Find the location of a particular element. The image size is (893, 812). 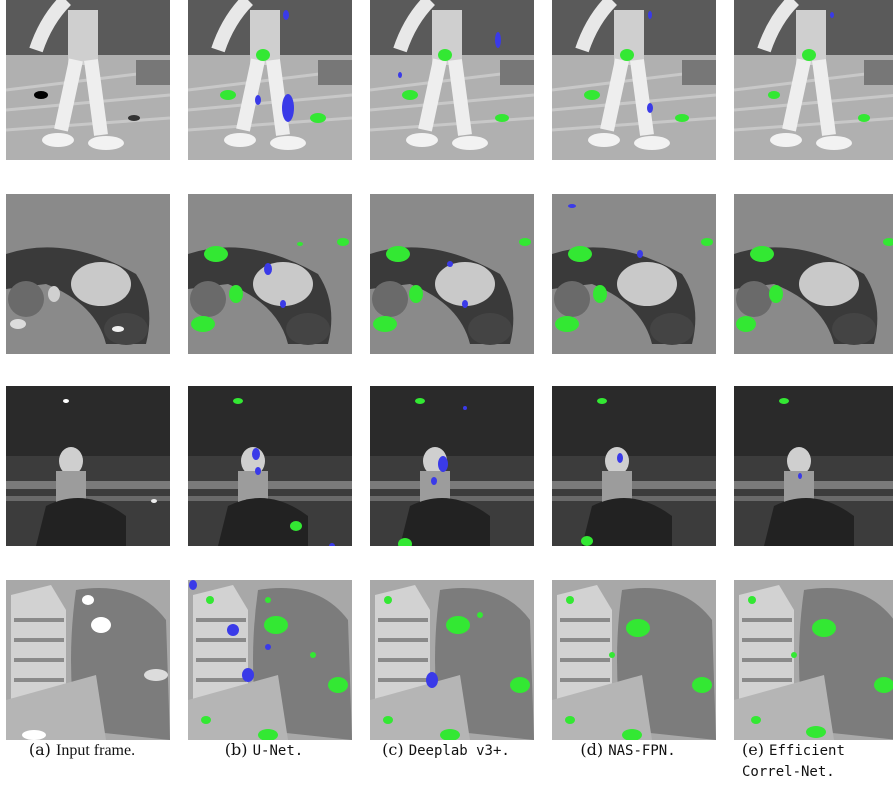

caption-e: (e) Efficient Correl-Net. is located at coordinates (793, 760).